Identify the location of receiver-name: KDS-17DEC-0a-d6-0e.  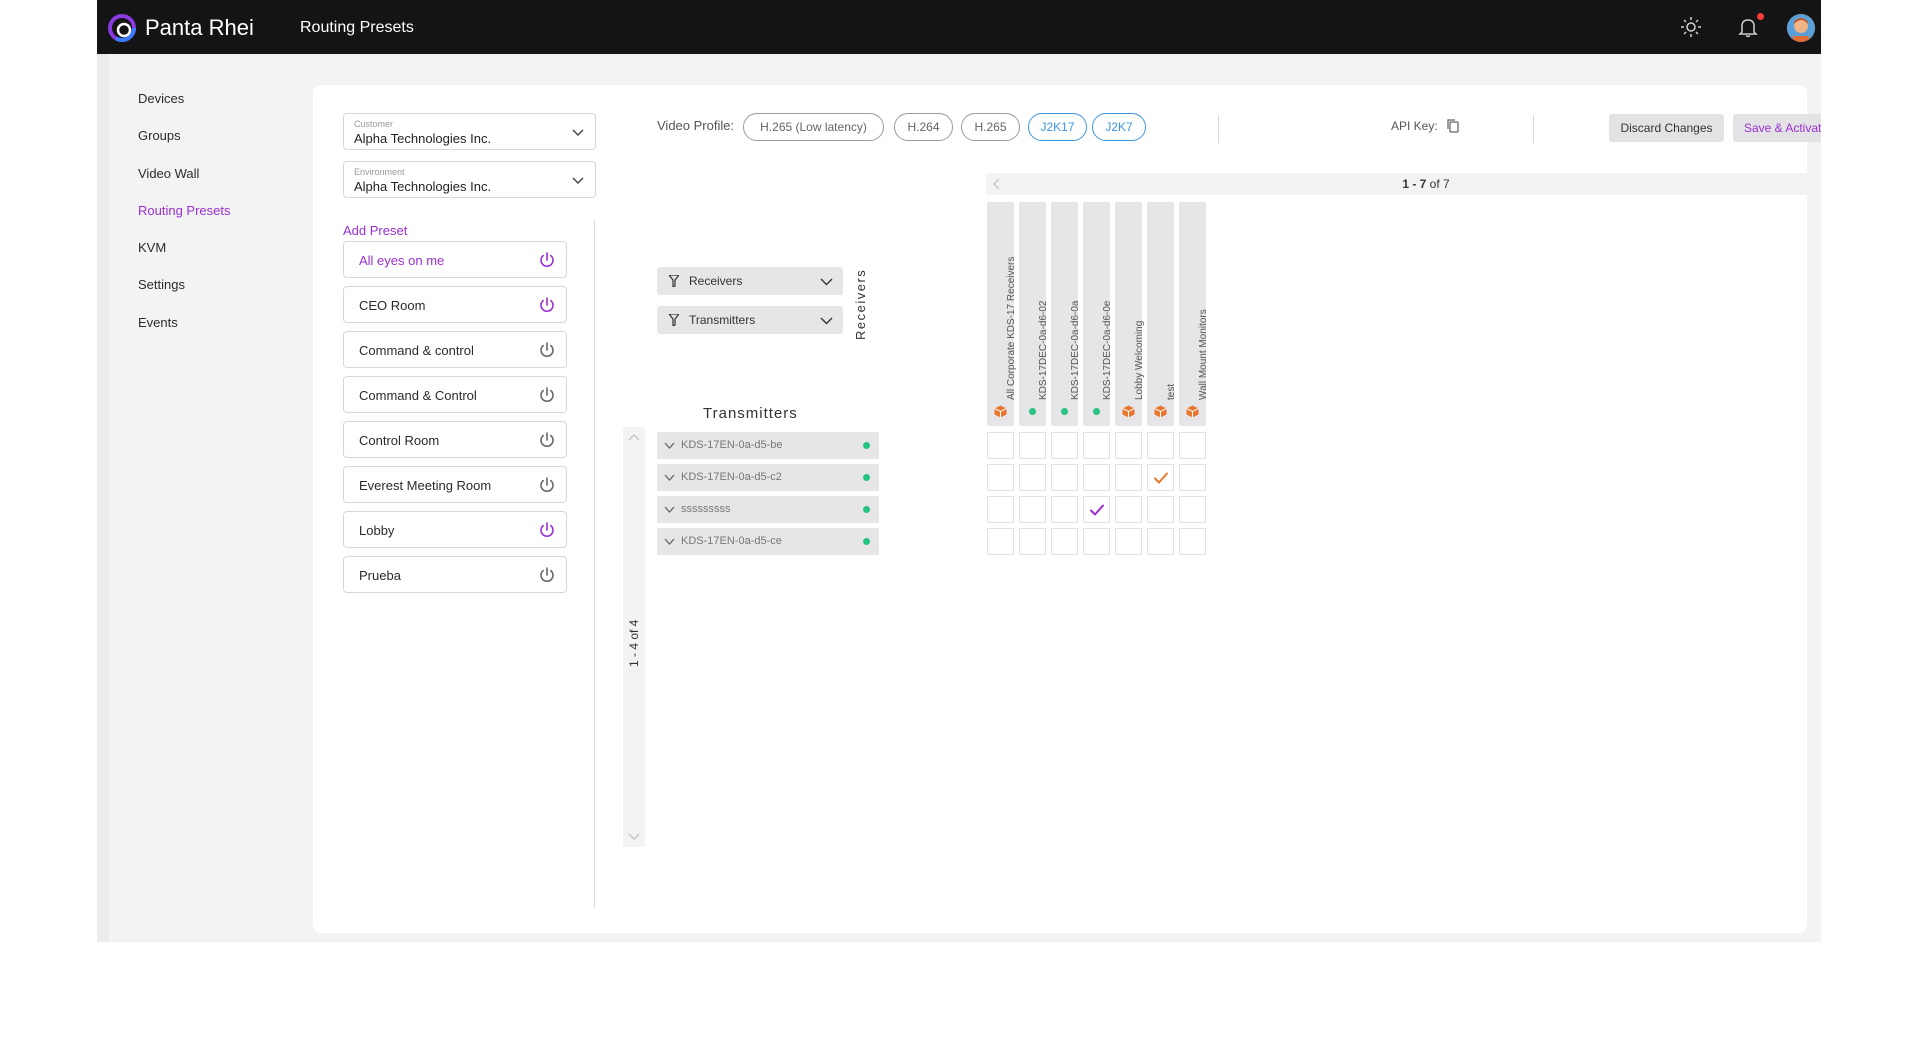
(1107, 350).